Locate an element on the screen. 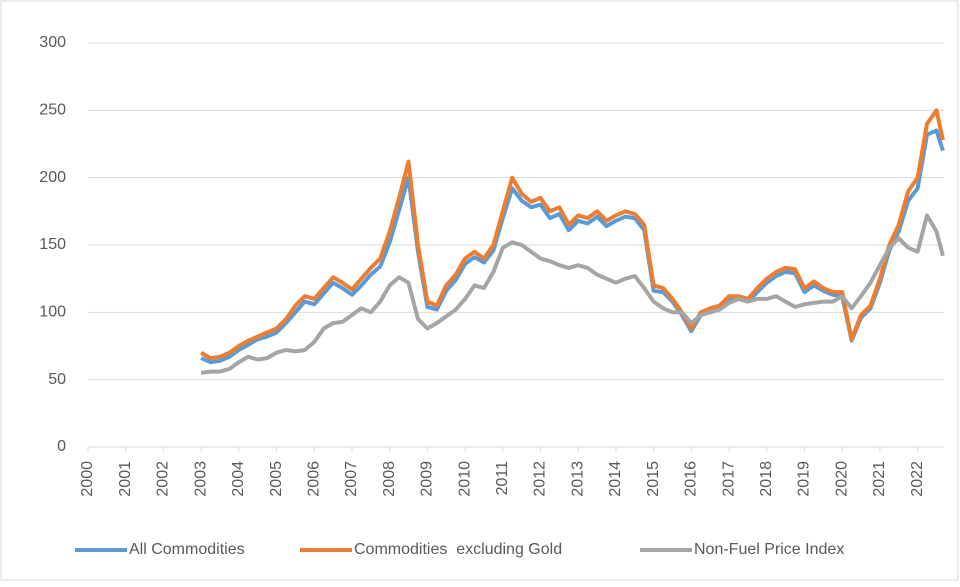 This screenshot has width=960, height=587. x-tick-label: 2019 is located at coordinates (804, 479).